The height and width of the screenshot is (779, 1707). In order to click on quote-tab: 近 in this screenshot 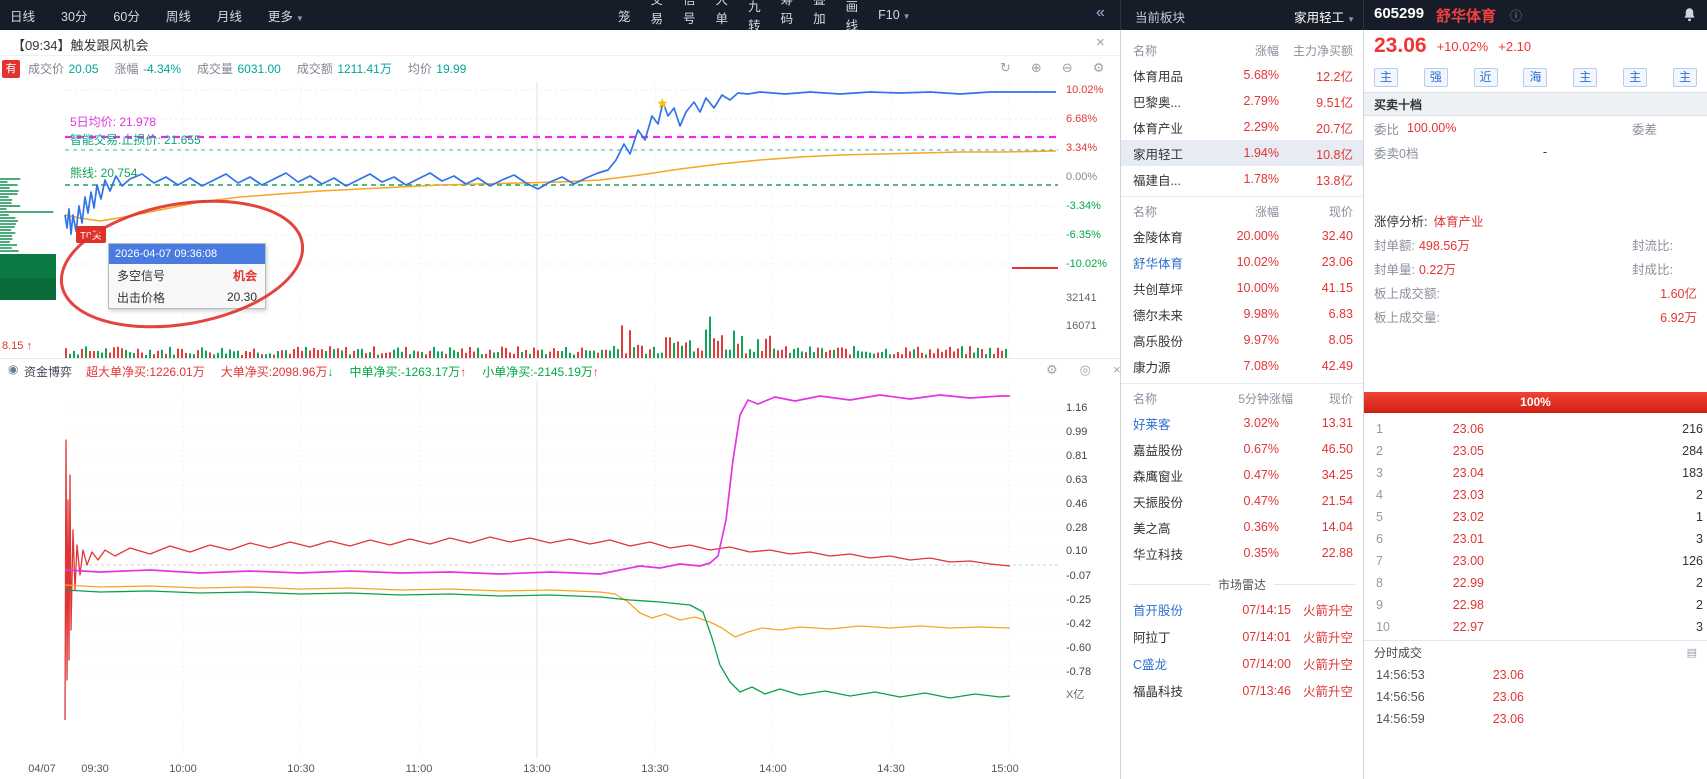, I will do `click(1485, 77)`.